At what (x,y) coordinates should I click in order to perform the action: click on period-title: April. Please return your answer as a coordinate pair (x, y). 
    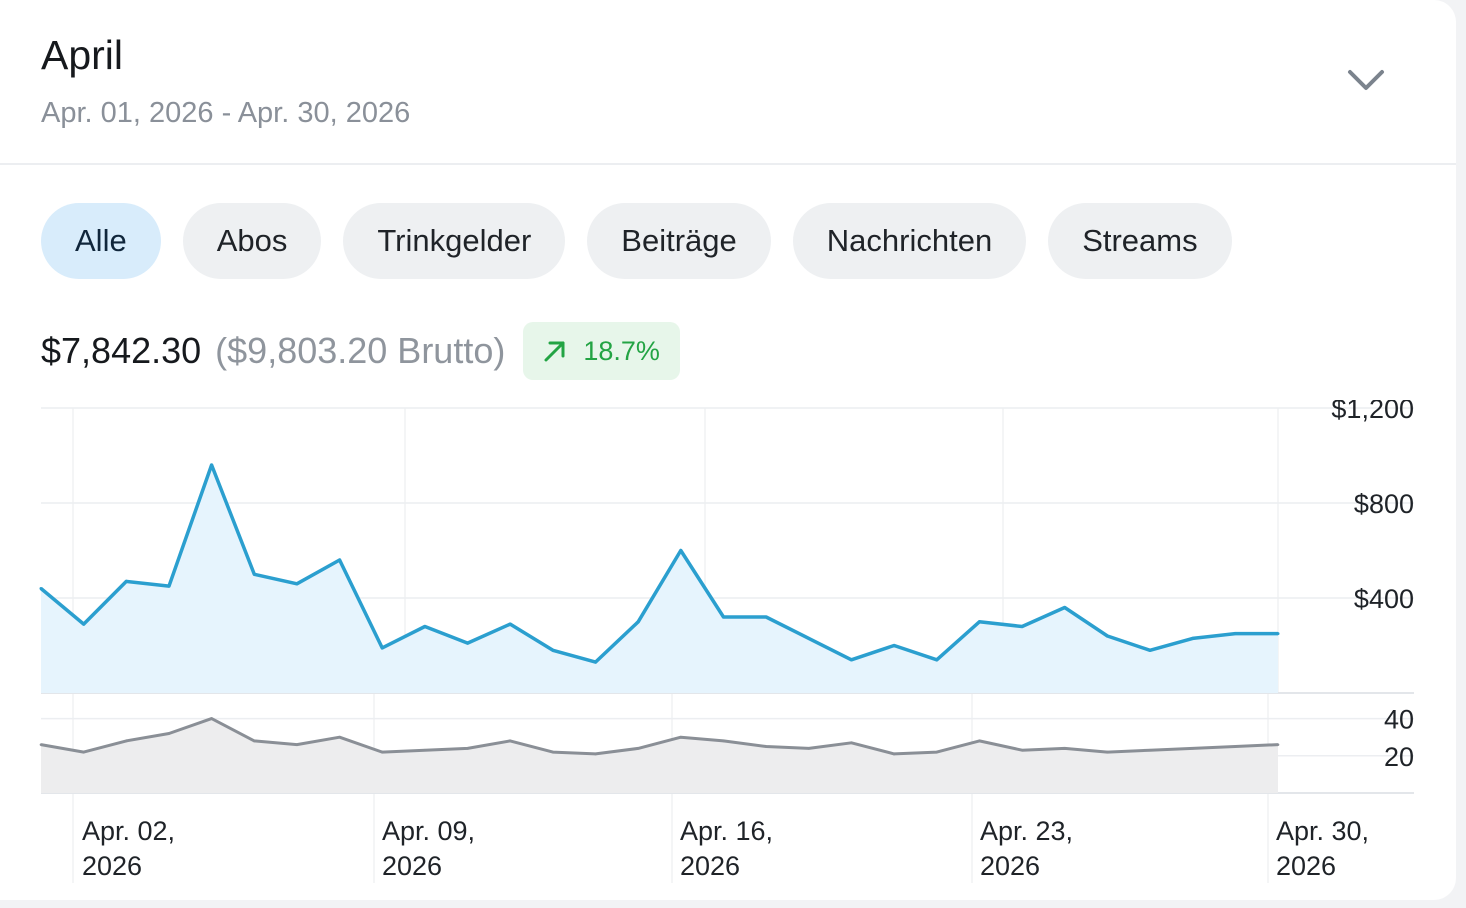
    Looking at the image, I should click on (82, 55).